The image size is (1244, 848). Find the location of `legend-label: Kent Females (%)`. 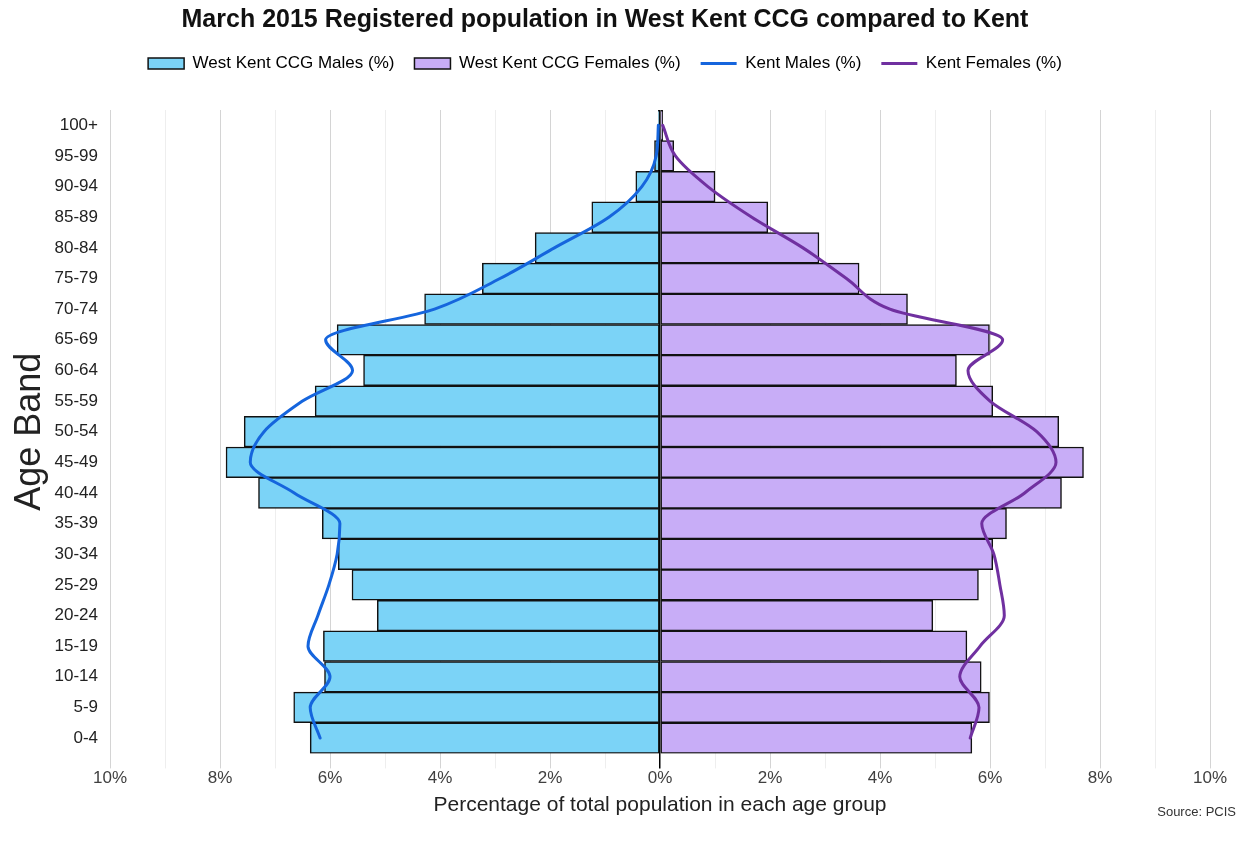

legend-label: Kent Females (%) is located at coordinates (993, 63).